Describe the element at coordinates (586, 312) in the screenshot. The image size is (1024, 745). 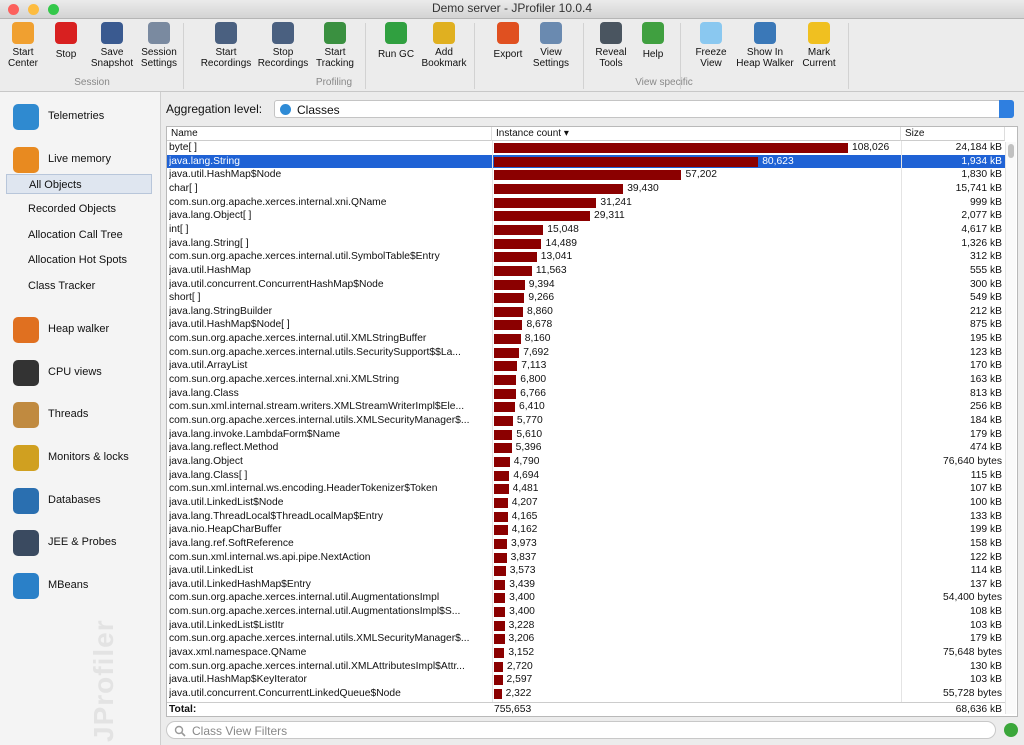
I see `table-row: java.lang.StringBuilder 8,860 212 kB` at that location.